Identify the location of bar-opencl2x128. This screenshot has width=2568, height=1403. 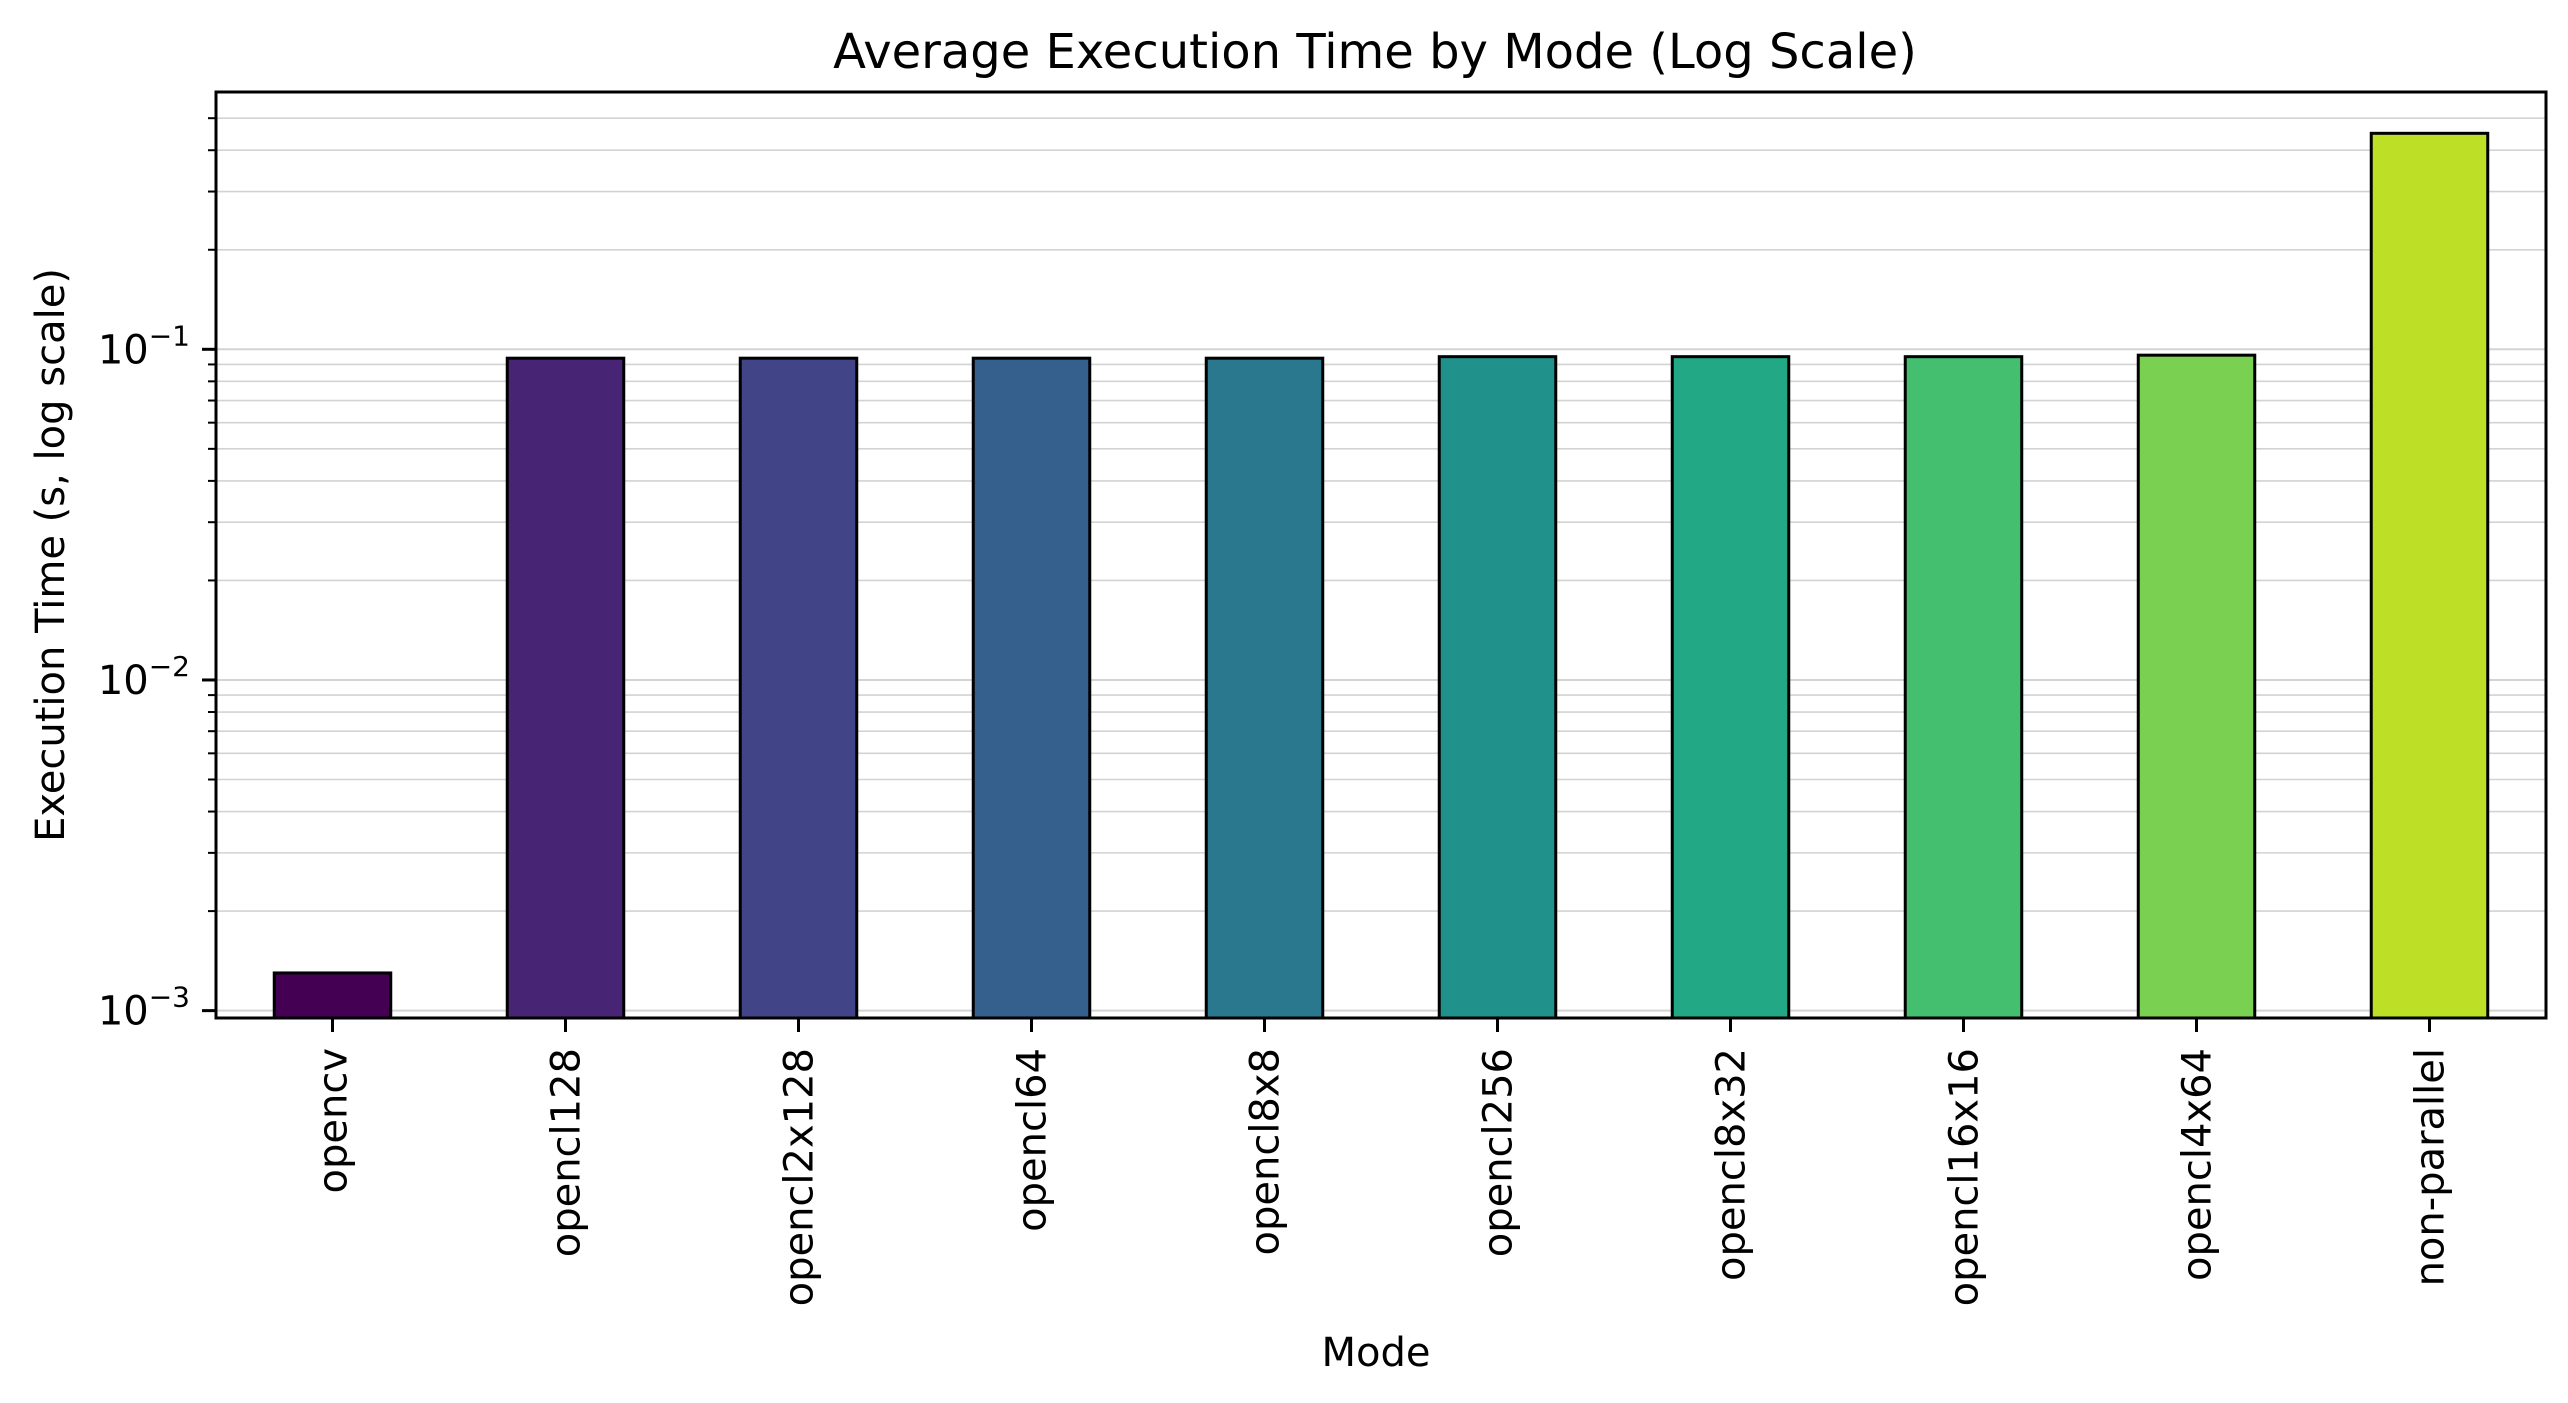
(798, 688).